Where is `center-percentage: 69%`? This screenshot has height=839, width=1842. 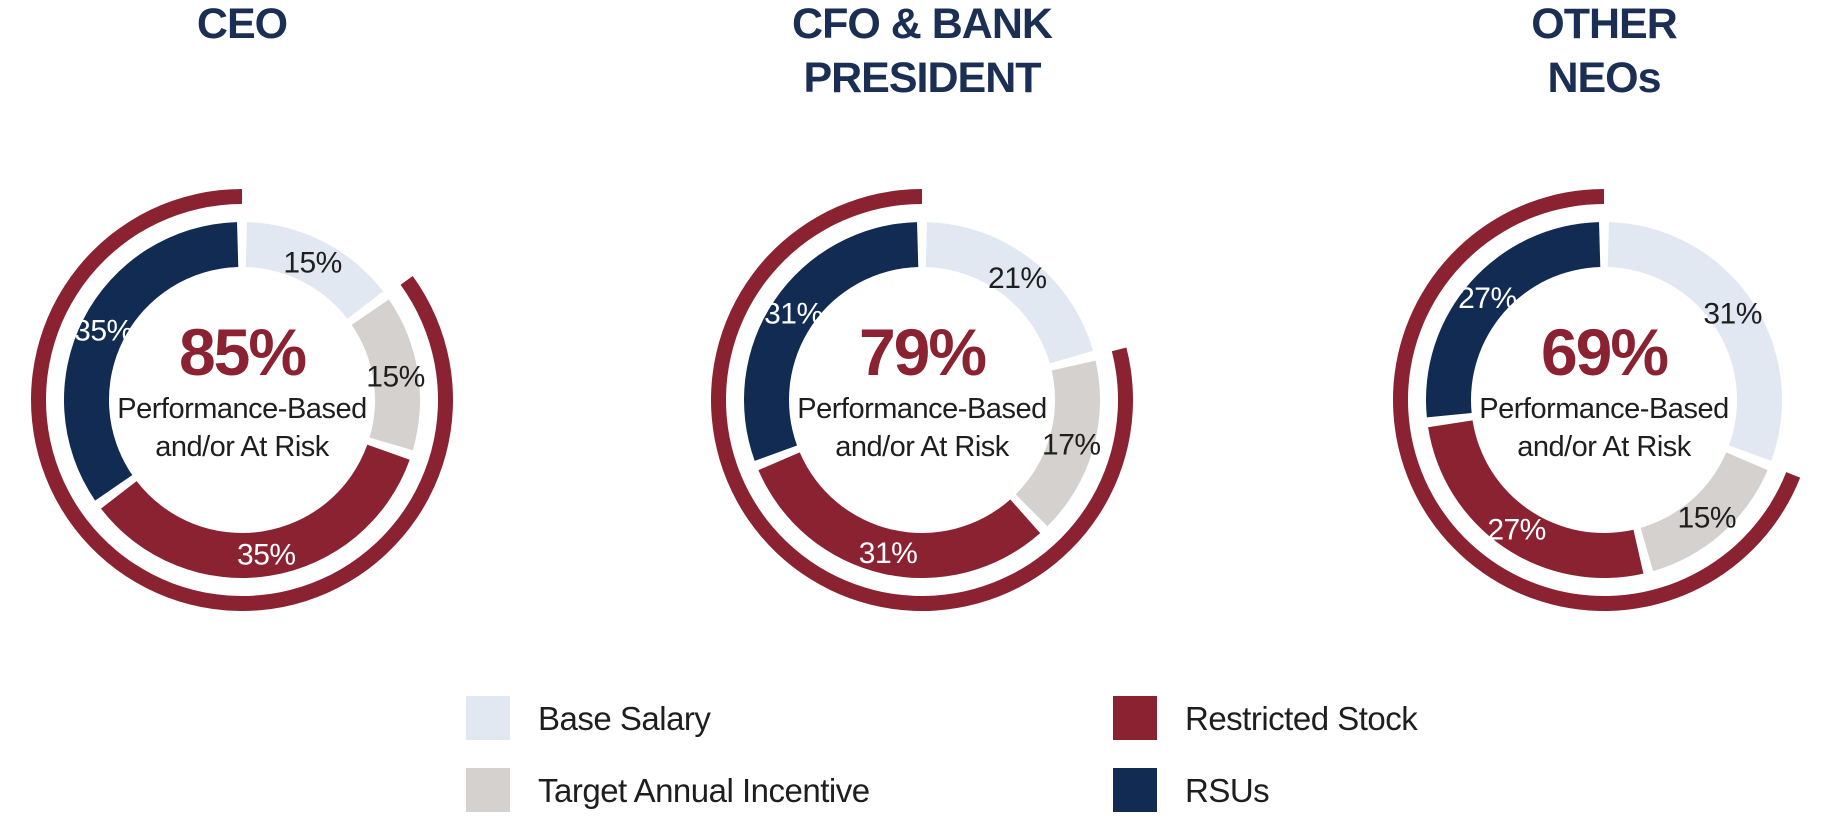 center-percentage: 69% is located at coordinates (1604, 352).